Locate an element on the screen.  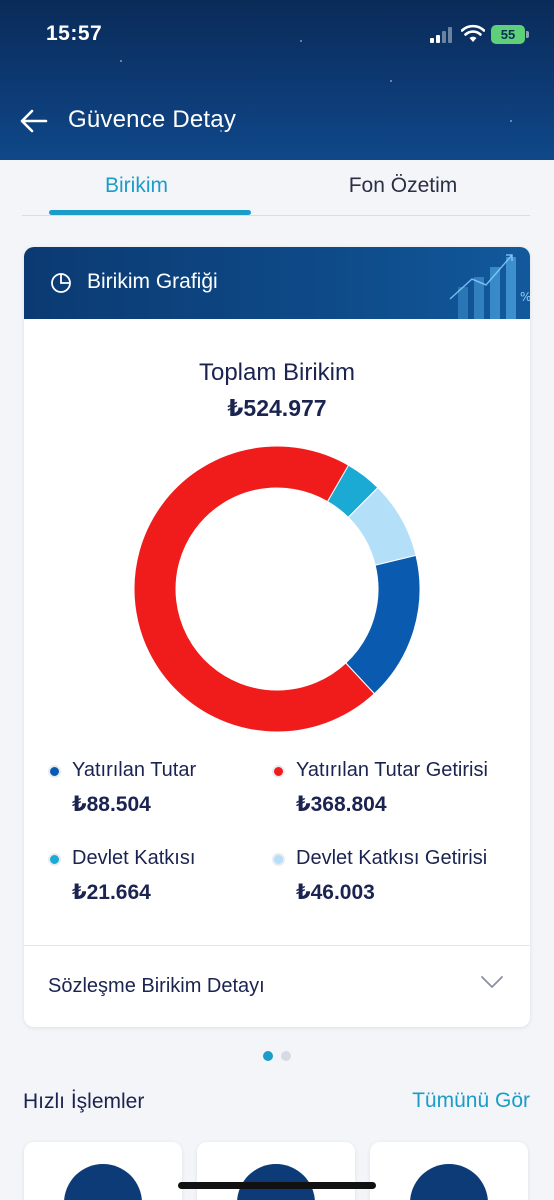
legend-label: Yatırılan Tutar is located at coordinates (134, 770).